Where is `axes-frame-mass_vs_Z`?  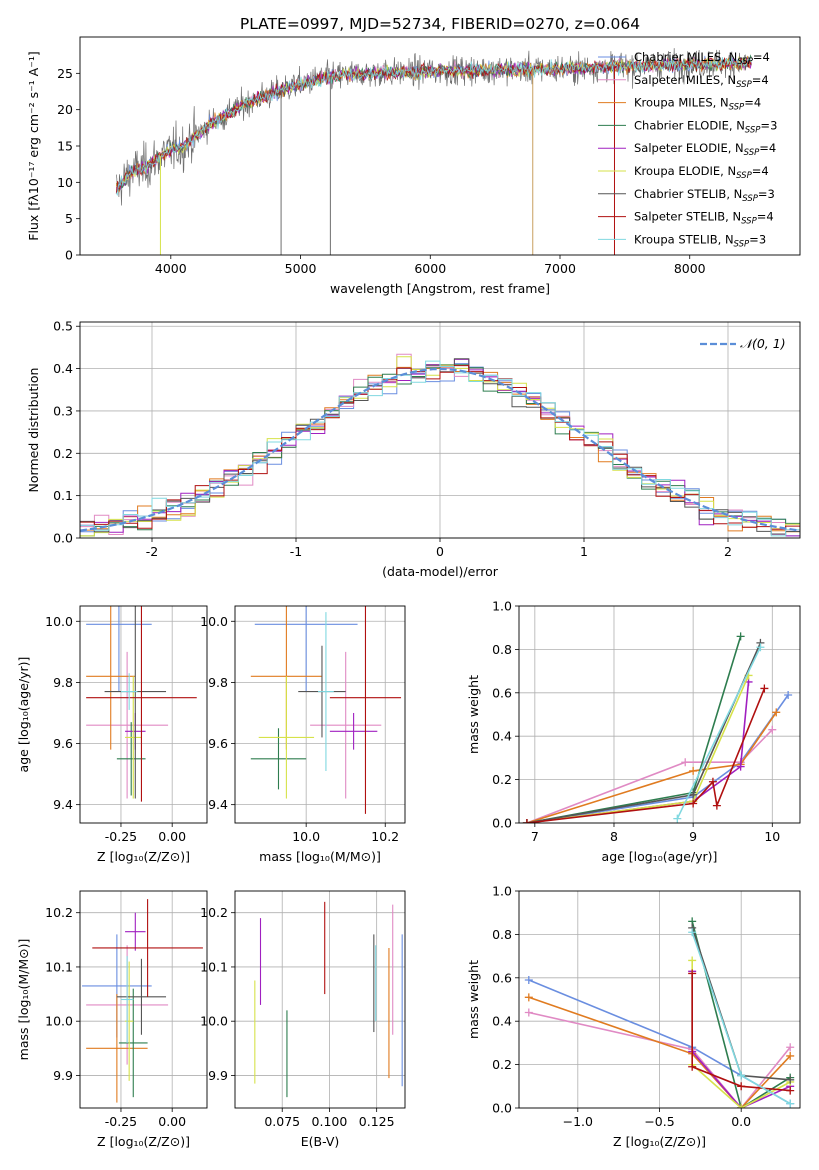
axes-frame-mass_vs_Z is located at coordinates (143, 999).